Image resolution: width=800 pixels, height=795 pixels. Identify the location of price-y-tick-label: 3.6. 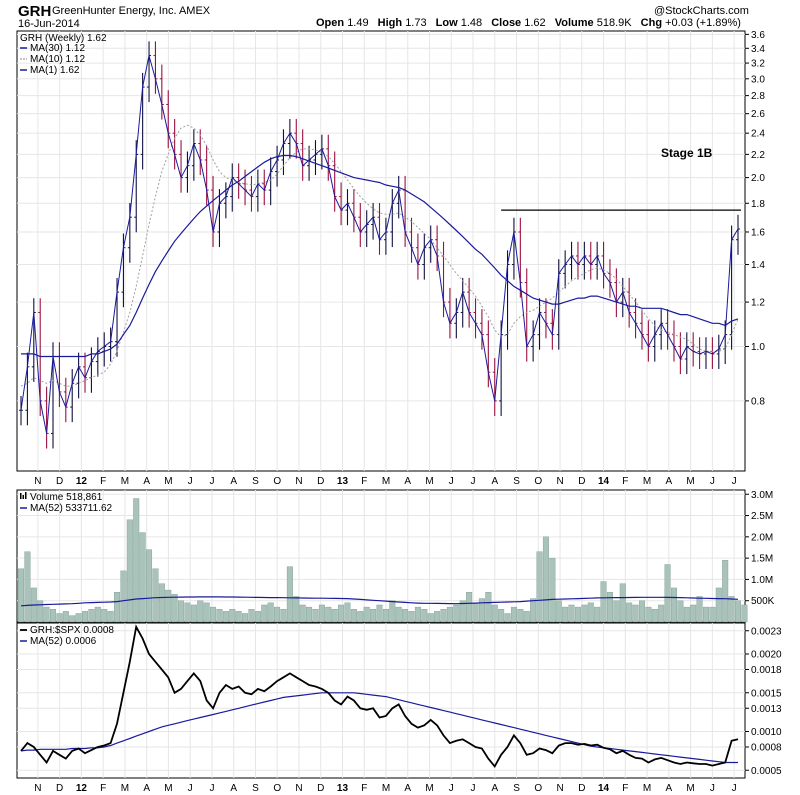
(758, 35).